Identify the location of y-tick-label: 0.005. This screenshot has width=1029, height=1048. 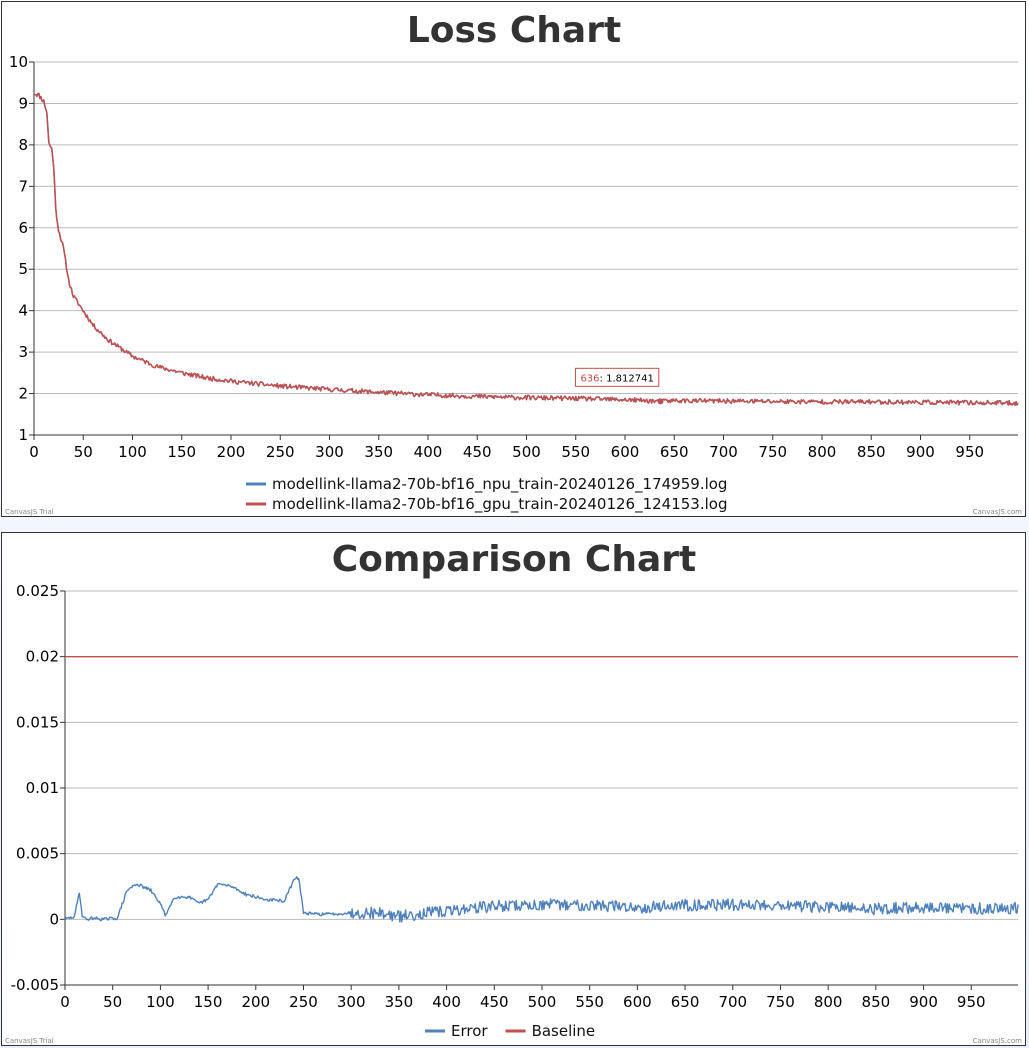
(37, 854).